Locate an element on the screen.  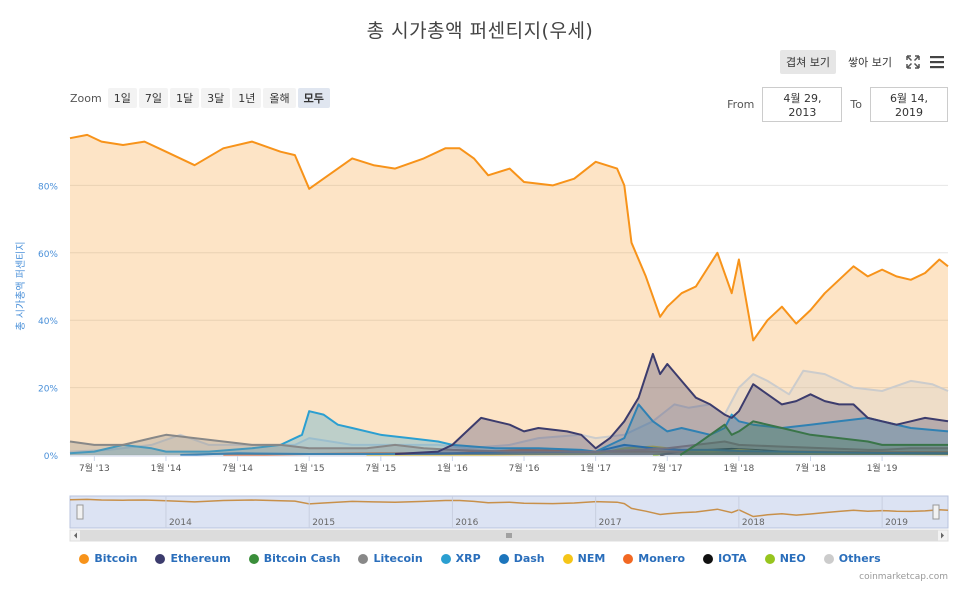
line-litecoin is located at coordinates (508, 443).